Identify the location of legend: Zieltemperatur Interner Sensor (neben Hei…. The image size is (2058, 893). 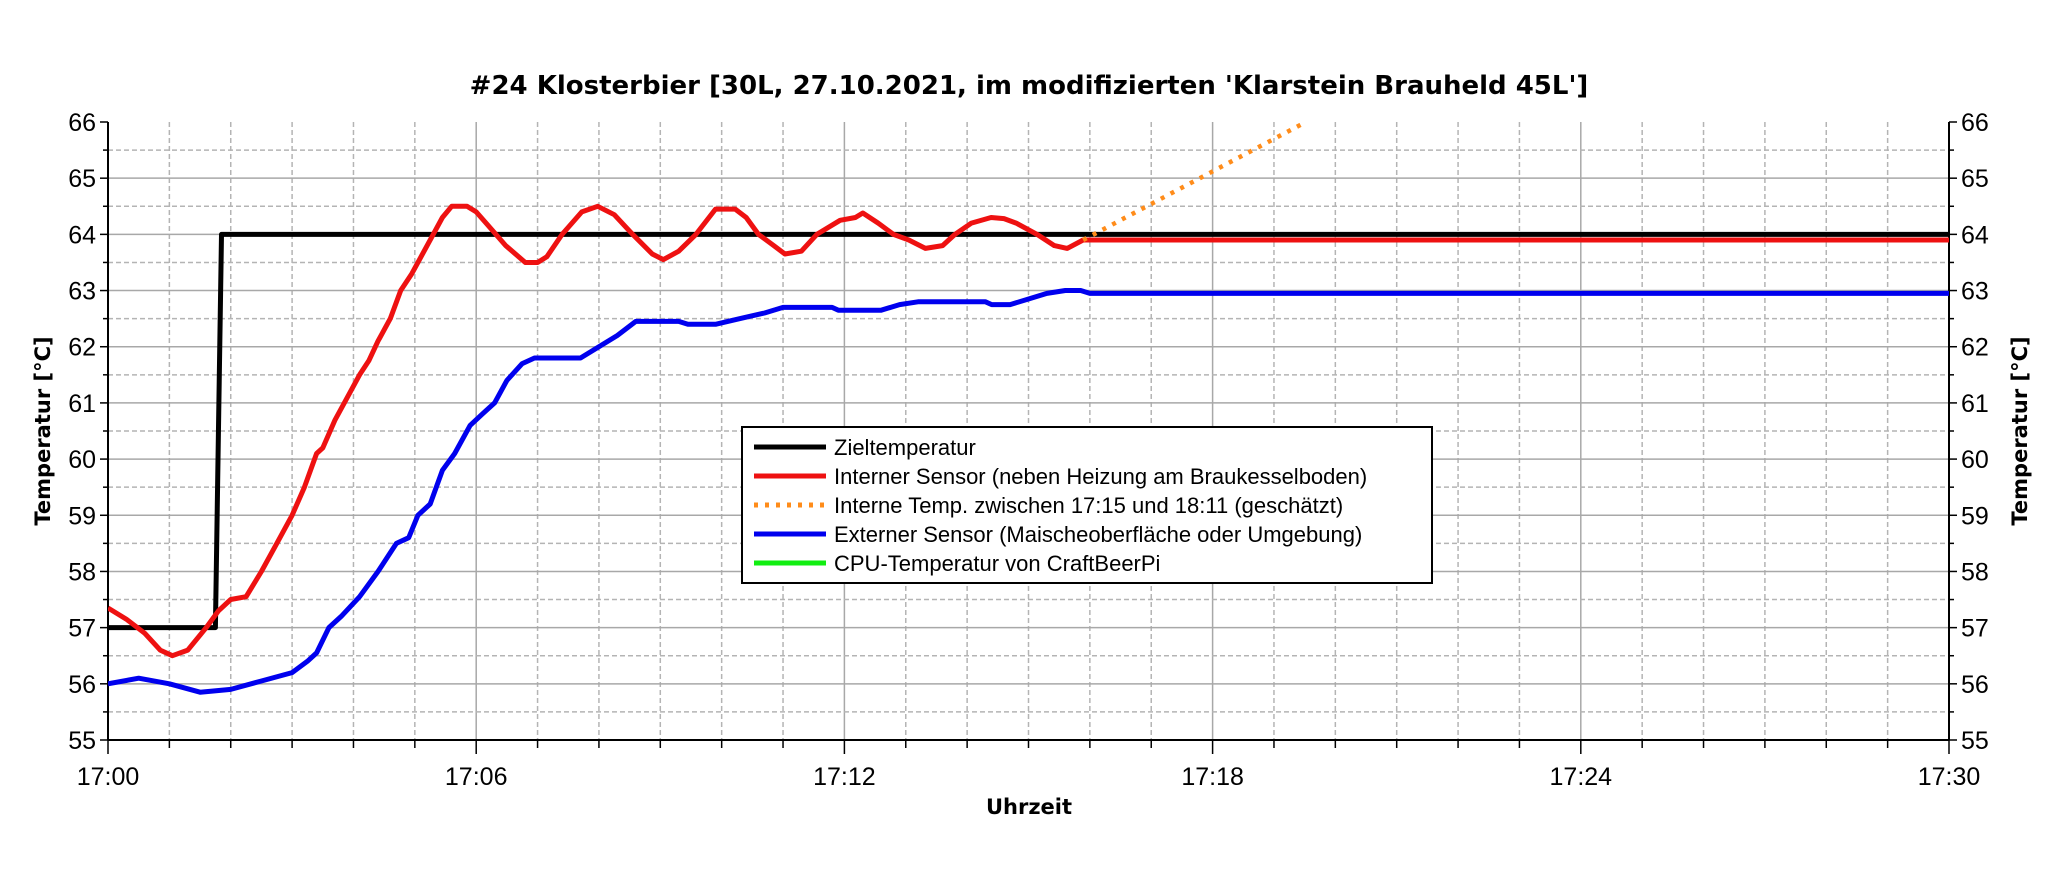
(1087, 505).